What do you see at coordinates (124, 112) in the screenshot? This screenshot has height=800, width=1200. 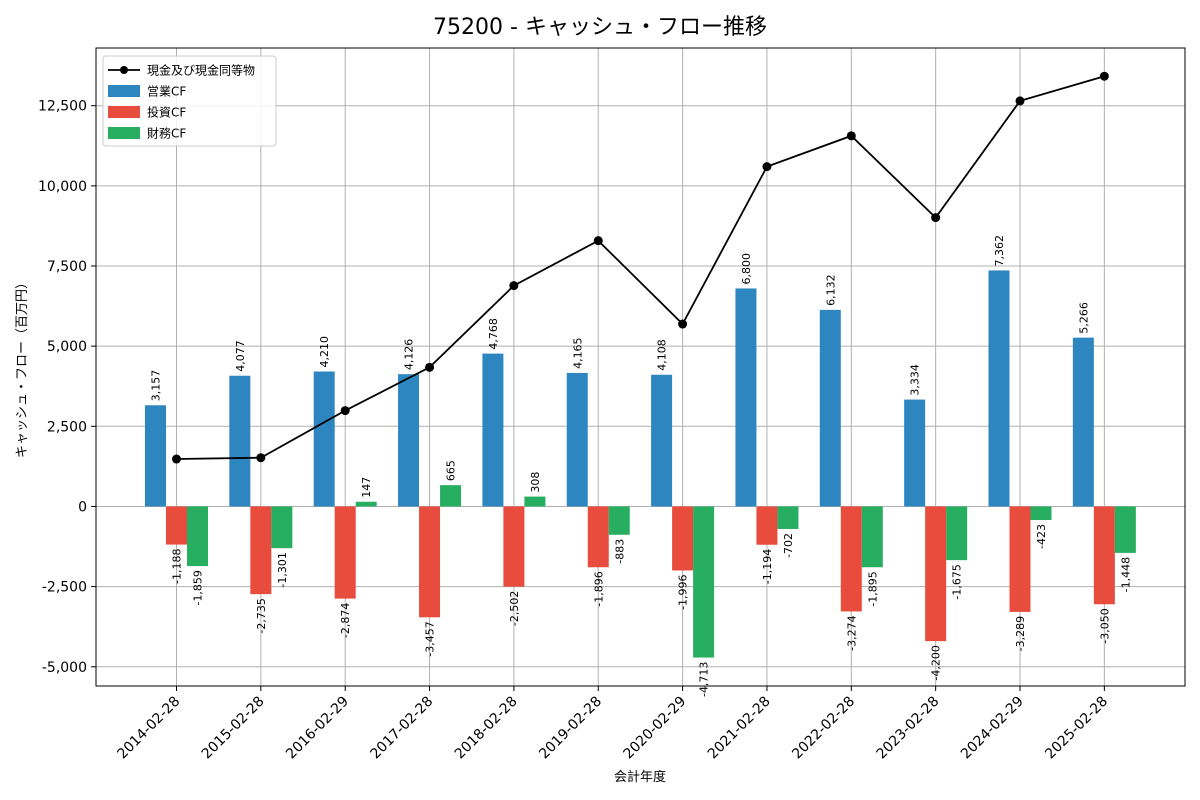 I see `legend-swatch` at bounding box center [124, 112].